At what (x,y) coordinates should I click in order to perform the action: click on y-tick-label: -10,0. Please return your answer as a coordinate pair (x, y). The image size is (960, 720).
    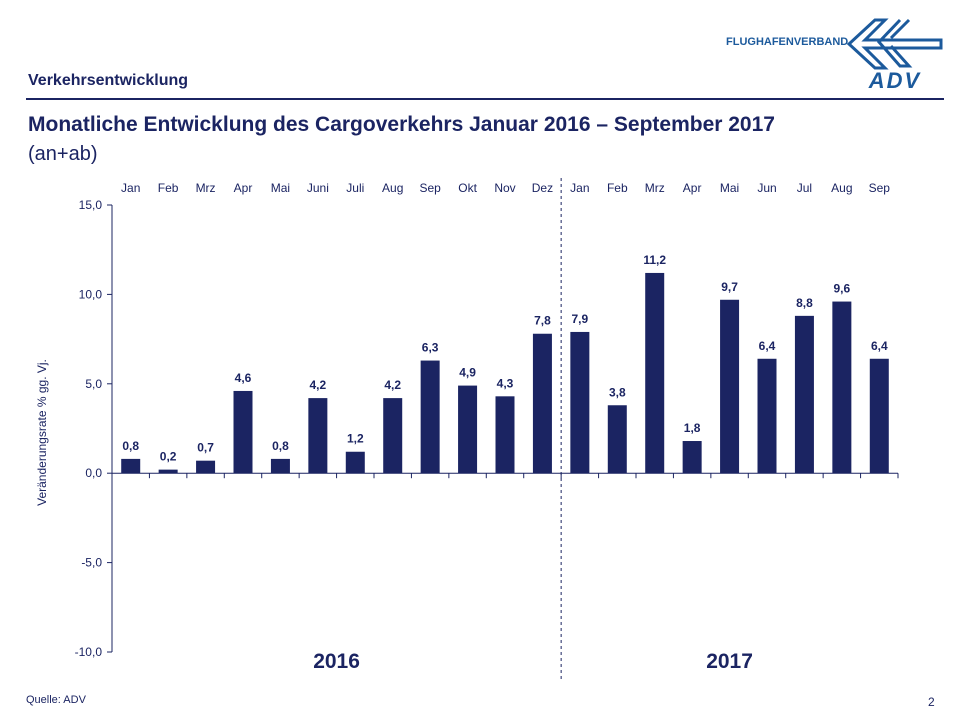
    Looking at the image, I should click on (89, 652).